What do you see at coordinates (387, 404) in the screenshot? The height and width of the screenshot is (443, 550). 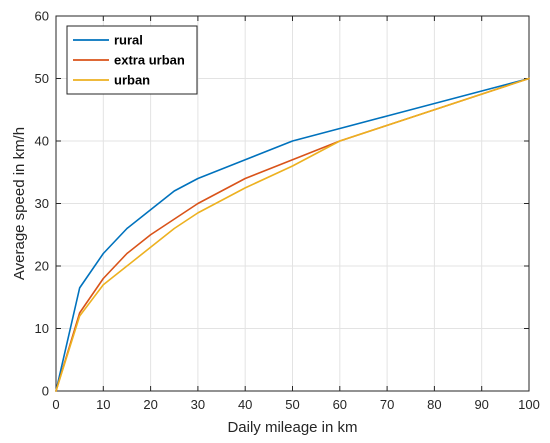 I see `x-tick-label: 70` at bounding box center [387, 404].